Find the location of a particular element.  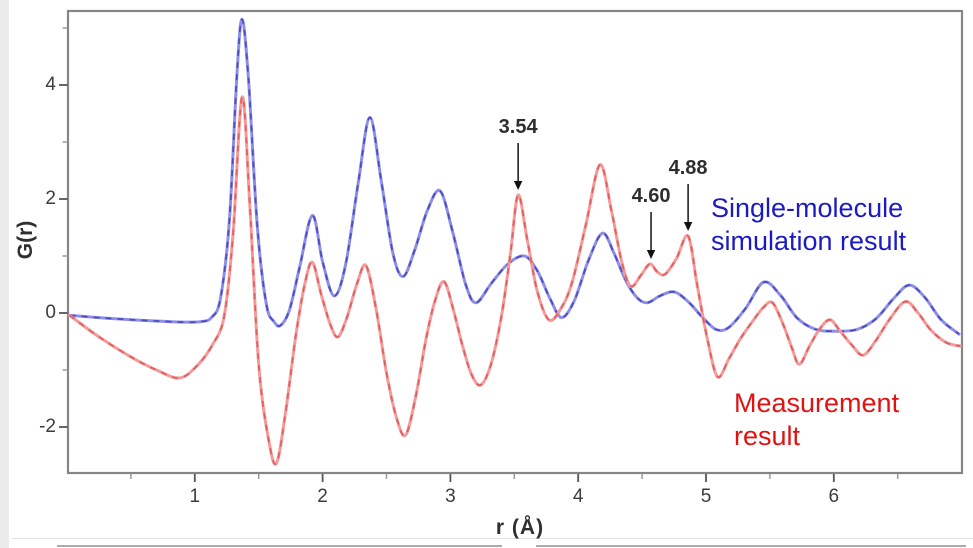

peak-annotation-3.54: 3.54 is located at coordinates (518, 127).